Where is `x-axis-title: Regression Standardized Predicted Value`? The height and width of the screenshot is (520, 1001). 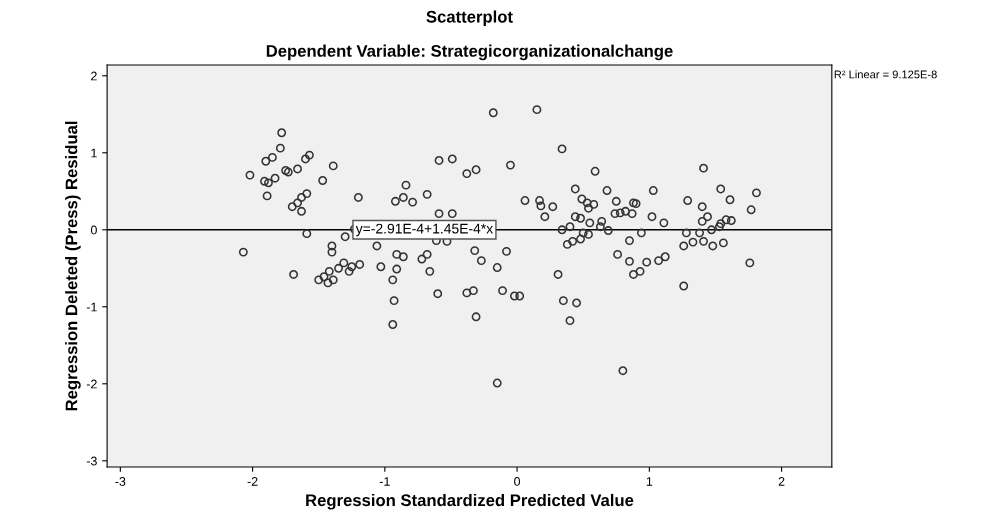
x-axis-title: Regression Standardized Predicted Value is located at coordinates (470, 501).